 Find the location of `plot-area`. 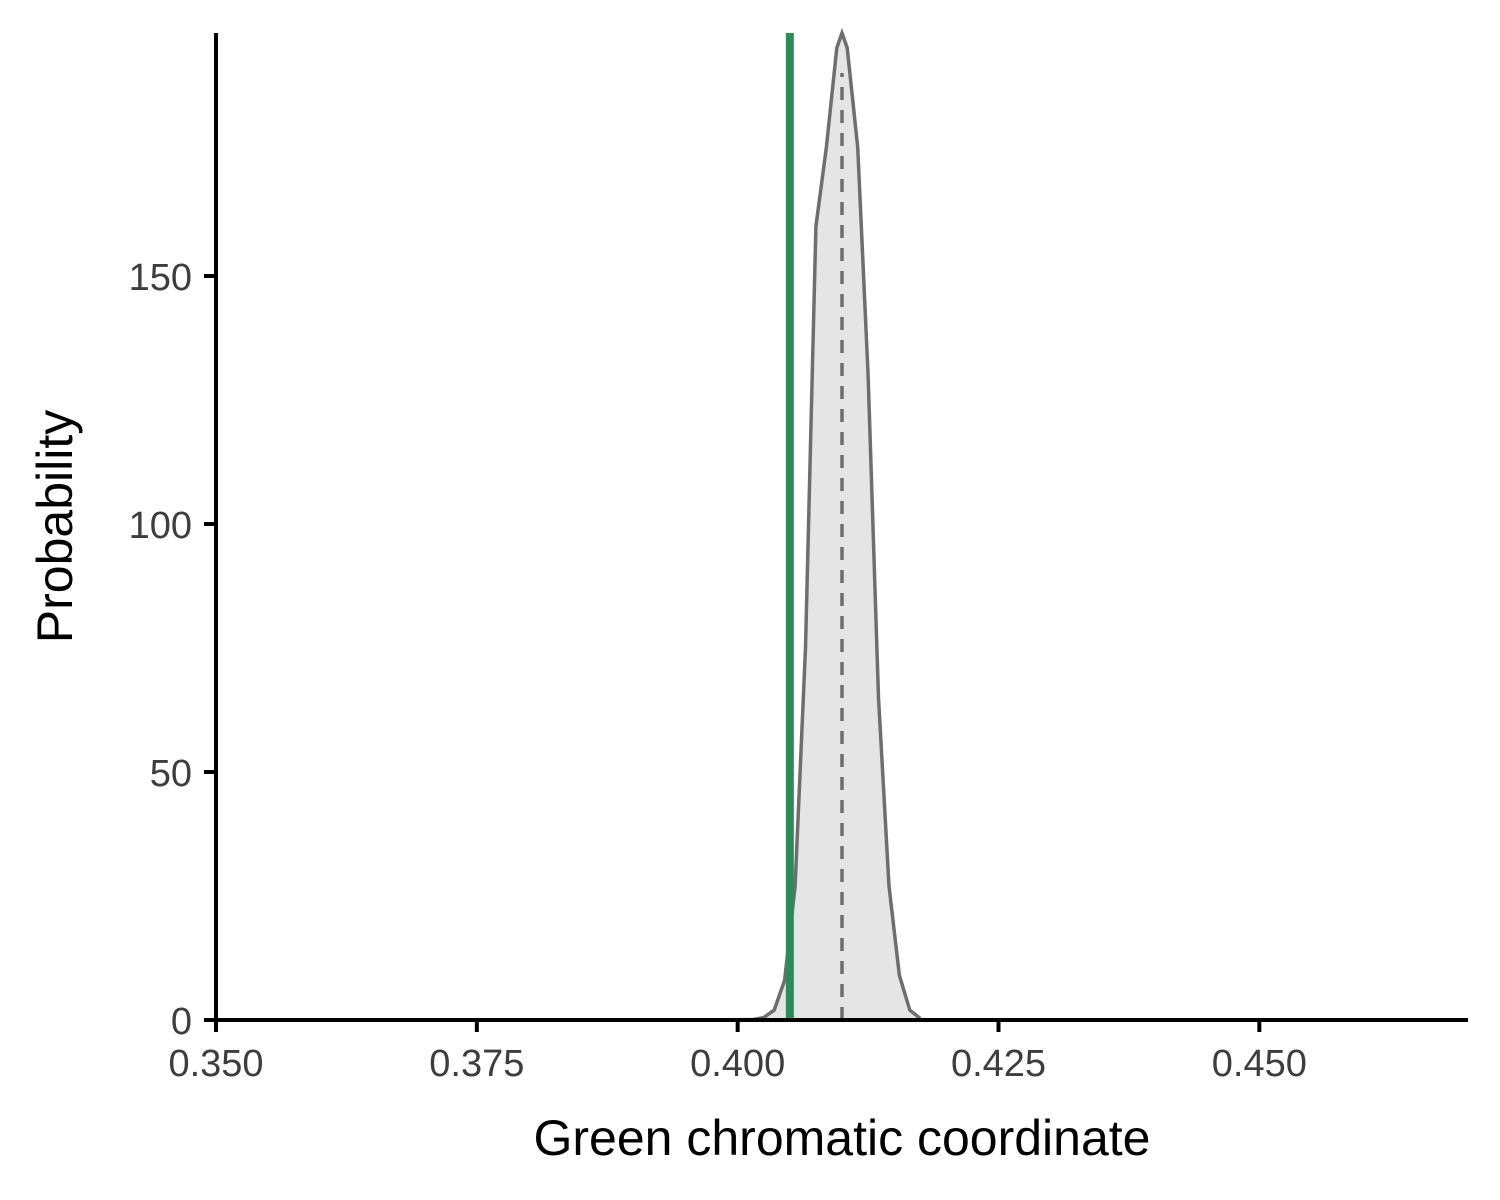

plot-area is located at coordinates (821, 524).